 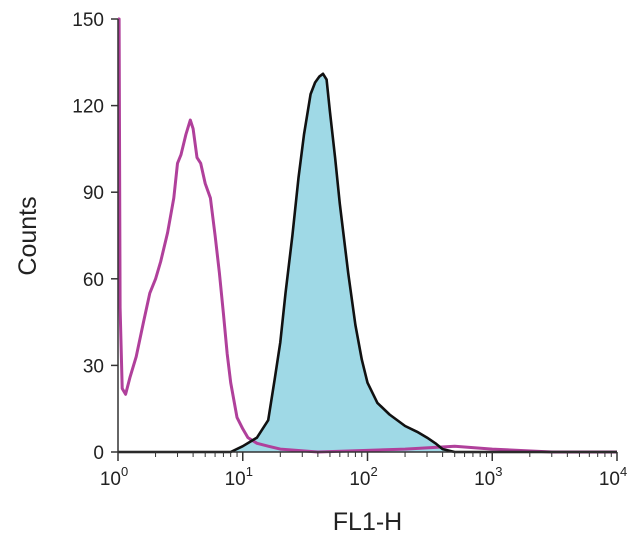 What do you see at coordinates (367, 522) in the screenshot?
I see `x-axis-title: FL1-H` at bounding box center [367, 522].